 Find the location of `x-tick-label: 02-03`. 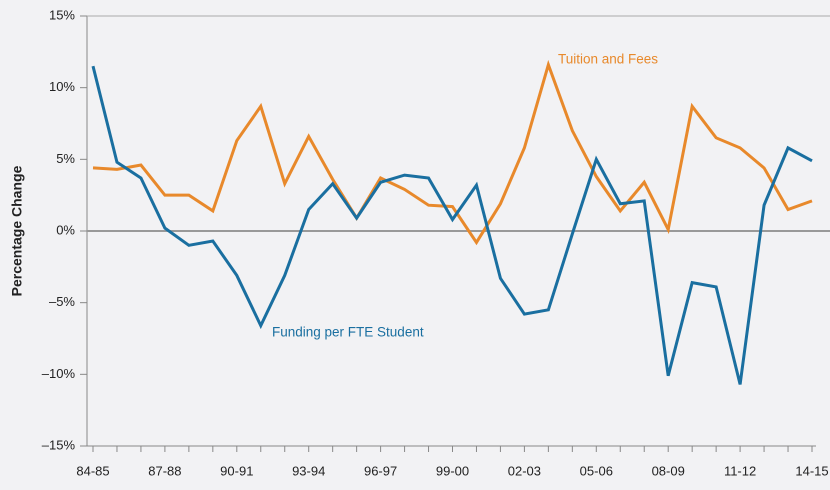

x-tick-label: 02-03 is located at coordinates (524, 470).